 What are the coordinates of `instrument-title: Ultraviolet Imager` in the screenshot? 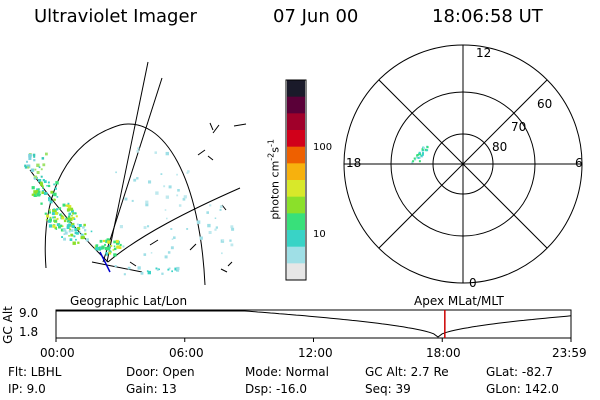 It's located at (115, 16).